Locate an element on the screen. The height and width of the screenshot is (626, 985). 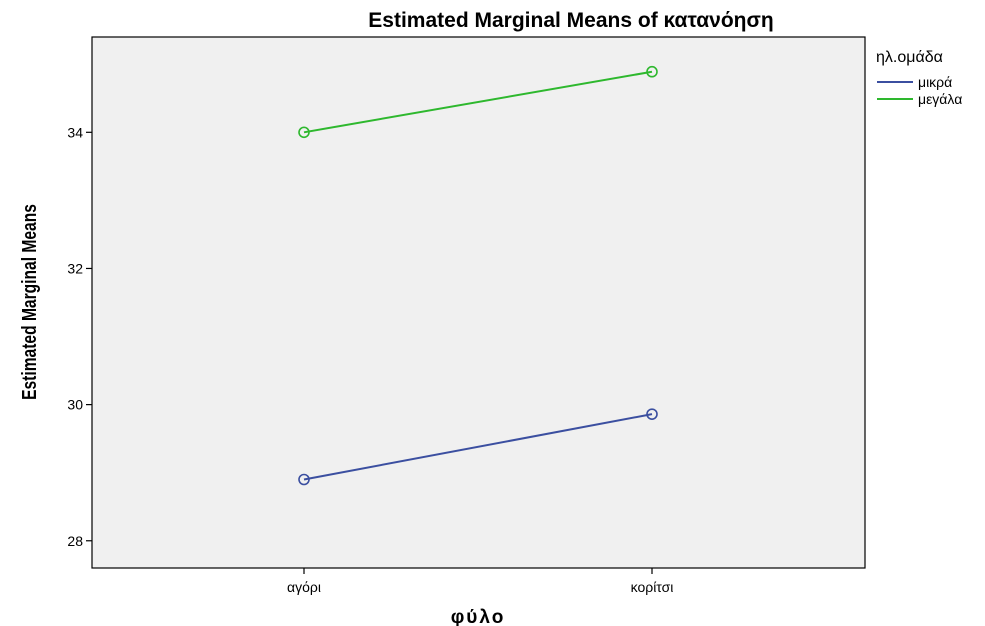
y-tick-label: 32 is located at coordinates (75, 268).